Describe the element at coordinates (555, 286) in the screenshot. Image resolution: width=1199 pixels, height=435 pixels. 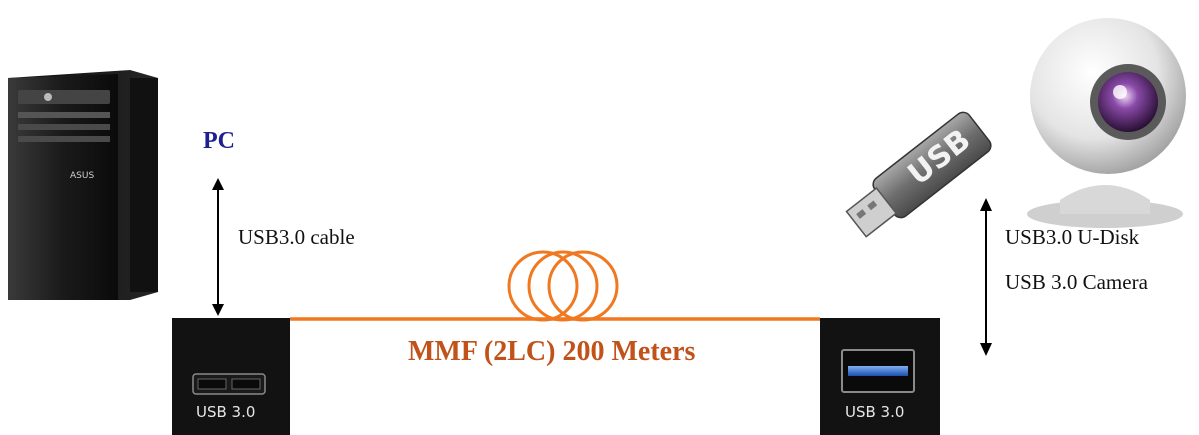
I see `fiber-cable` at that location.